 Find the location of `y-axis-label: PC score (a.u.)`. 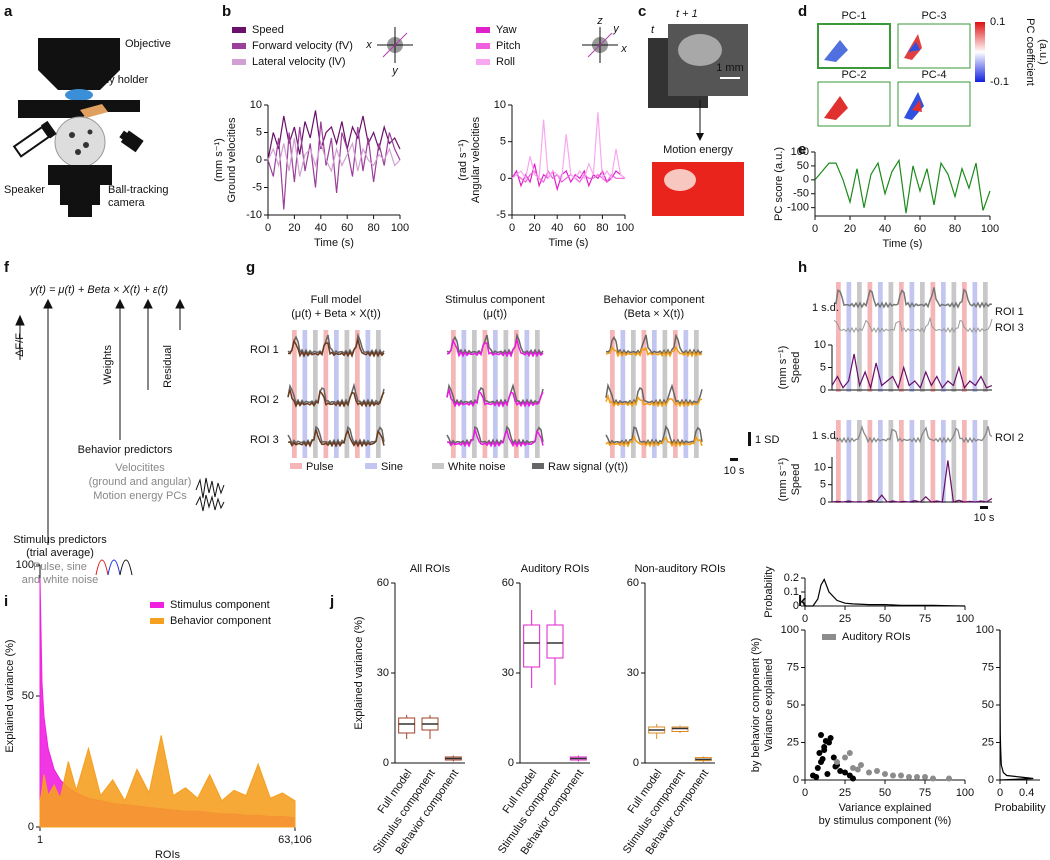

y-axis-label: PC score (a.u.) is located at coordinates (779, 184).